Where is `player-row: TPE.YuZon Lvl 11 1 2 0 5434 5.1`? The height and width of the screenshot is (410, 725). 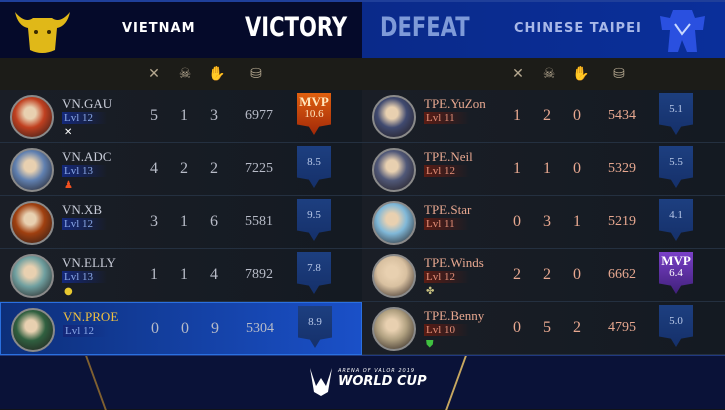 player-row: TPE.YuZon Lvl 11 1 2 0 5434 5.1 is located at coordinates (543, 116).